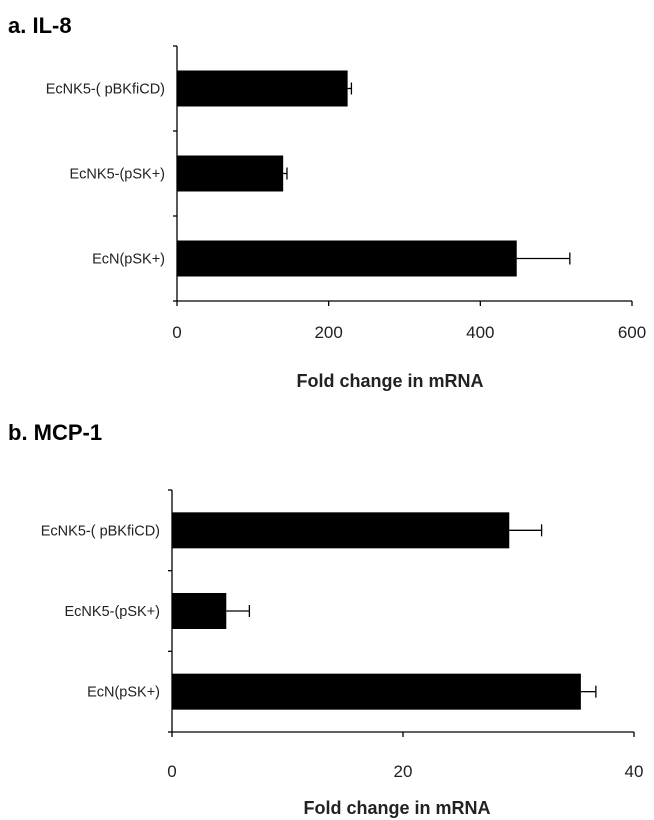  I want to click on panel-title: b. MCP-1, so click(55, 432).